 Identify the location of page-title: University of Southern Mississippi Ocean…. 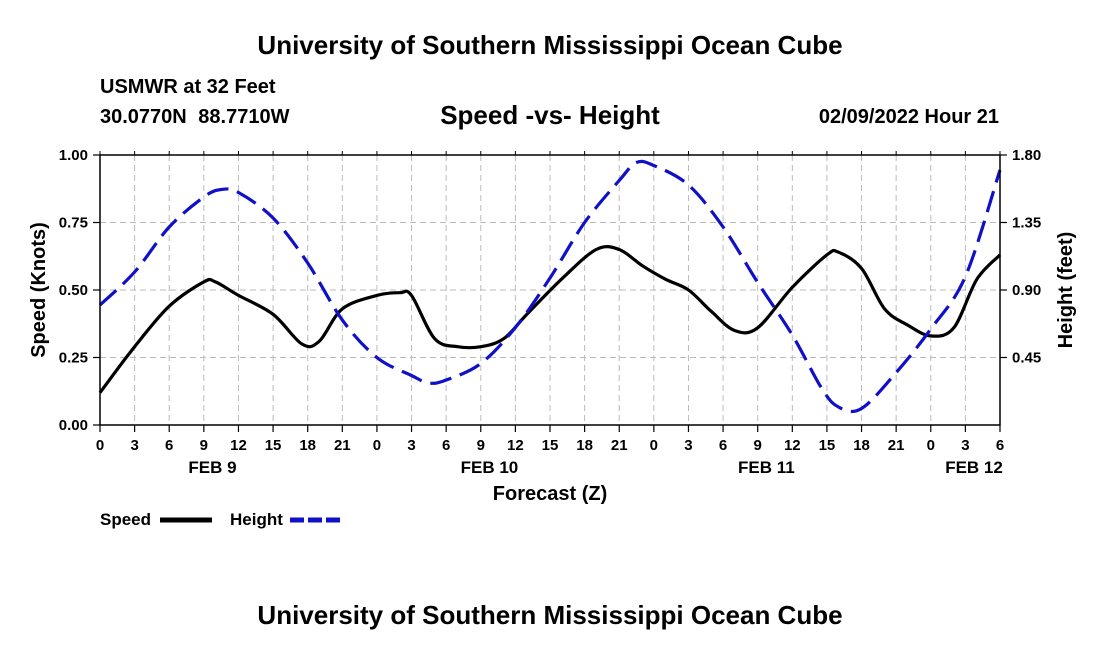
(550, 45).